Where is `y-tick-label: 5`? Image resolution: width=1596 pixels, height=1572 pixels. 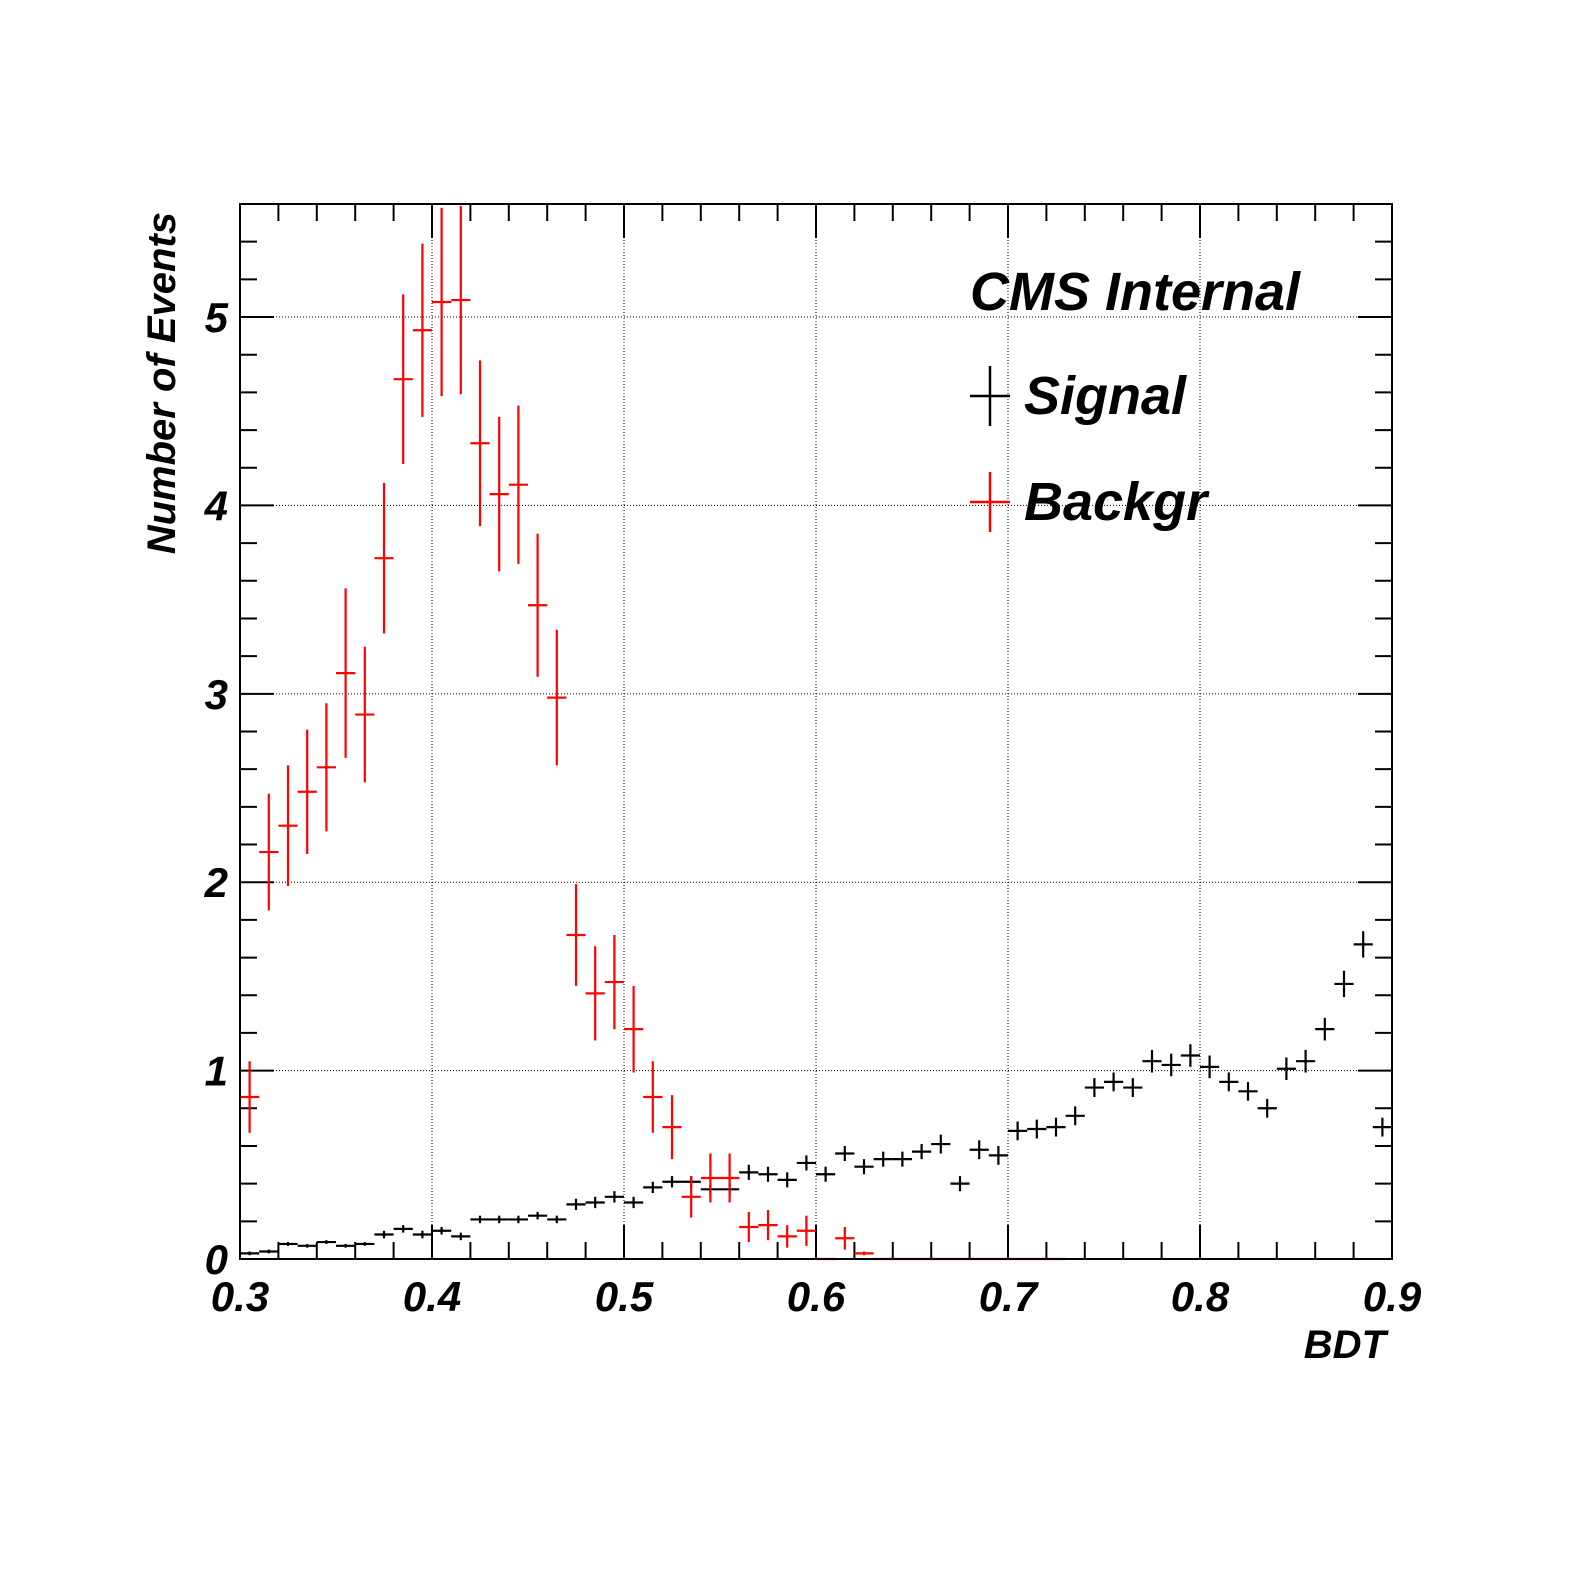
y-tick-label: 5 is located at coordinates (217, 317).